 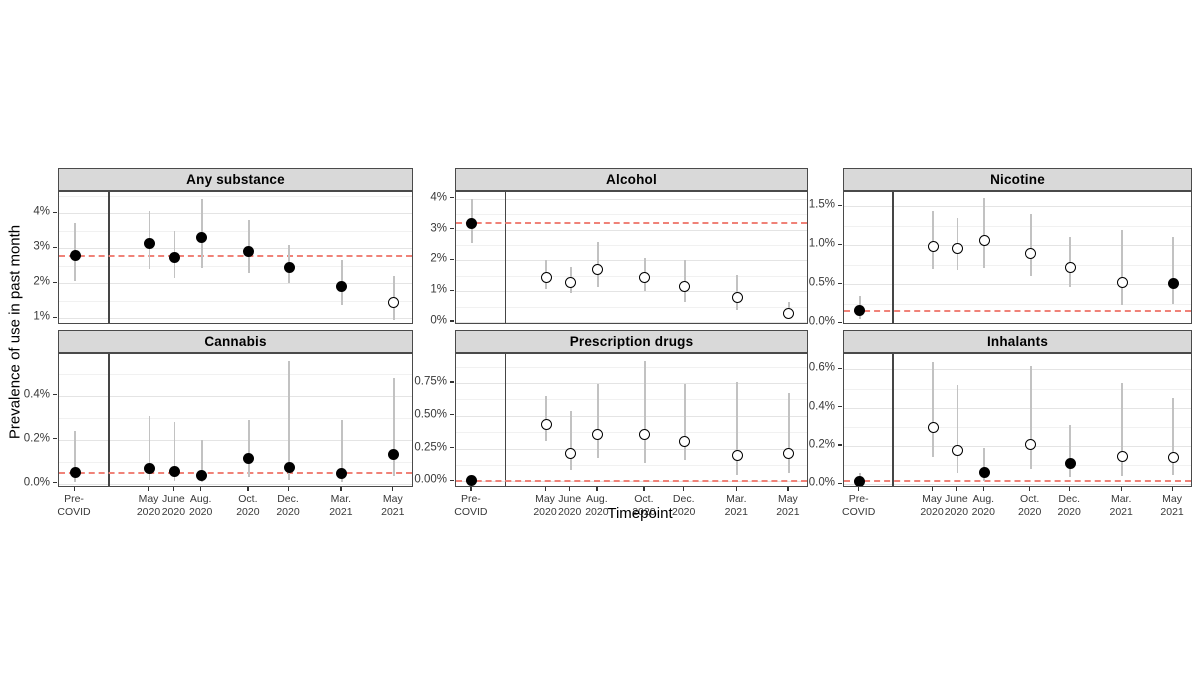 I want to click on y-tick-label: 0.2%, so click(x=36, y=437).